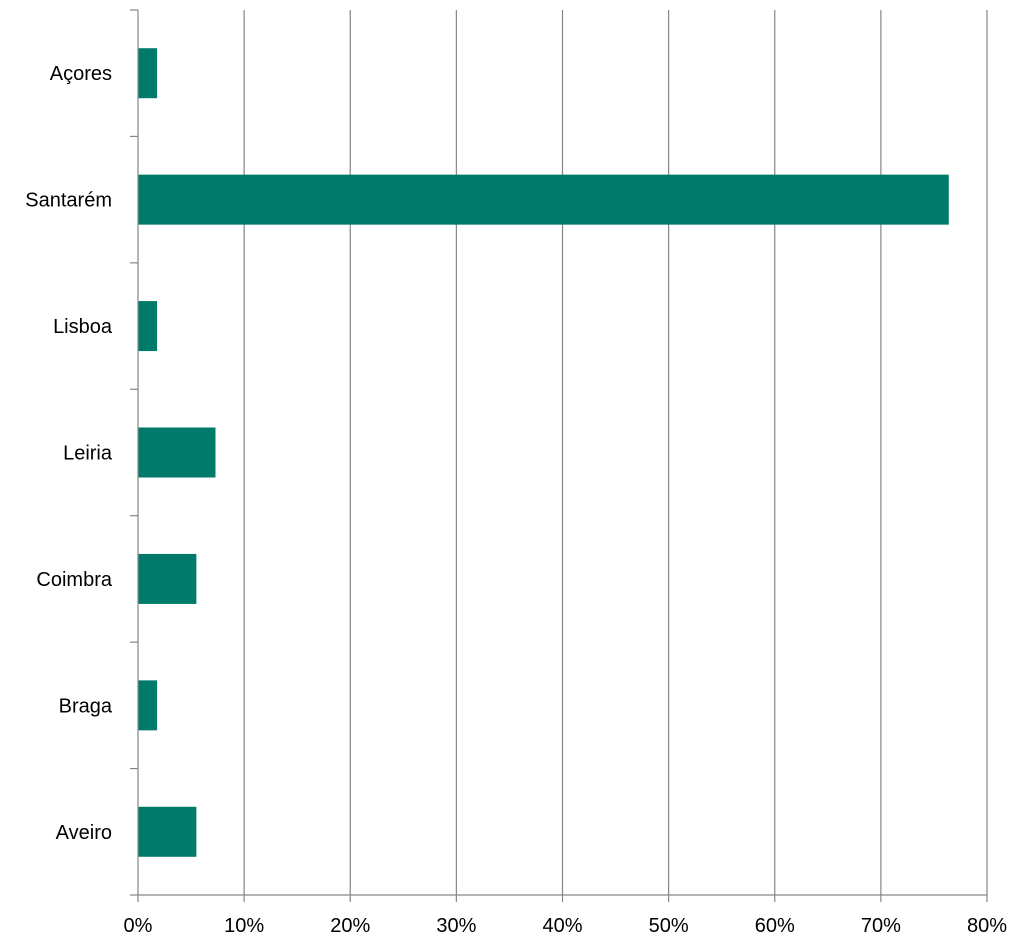 Image resolution: width=1017 pixels, height=941 pixels. I want to click on x-tick-label: 70%, so click(881, 926).